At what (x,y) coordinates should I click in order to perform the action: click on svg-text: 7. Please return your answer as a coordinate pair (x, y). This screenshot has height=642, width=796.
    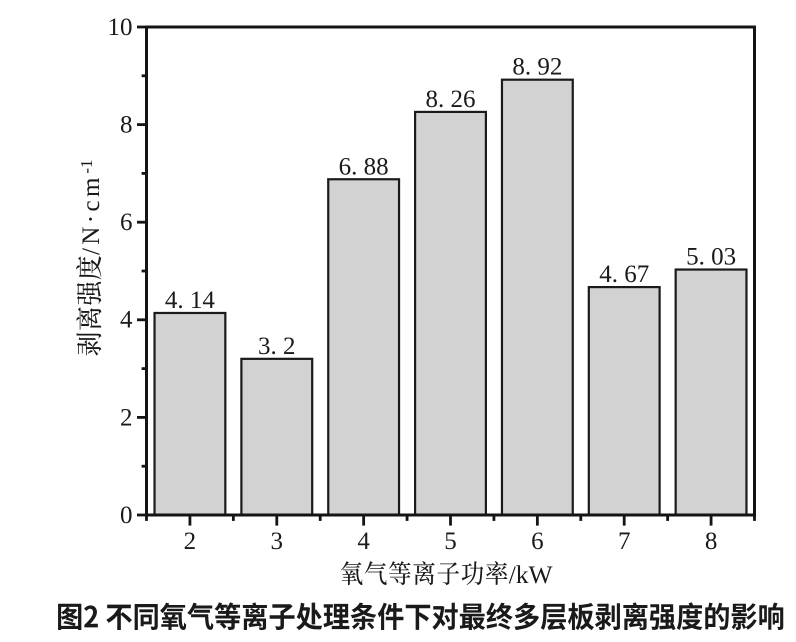
    Looking at the image, I should click on (624, 541).